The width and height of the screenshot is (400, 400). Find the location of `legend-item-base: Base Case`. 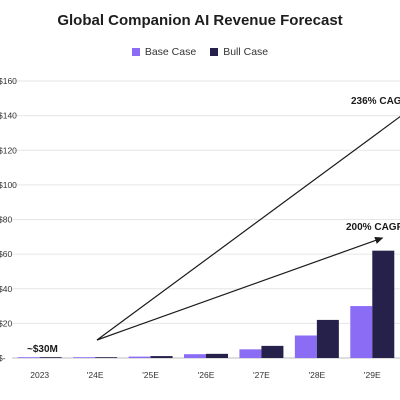

legend-item-base: Base Case is located at coordinates (164, 52).